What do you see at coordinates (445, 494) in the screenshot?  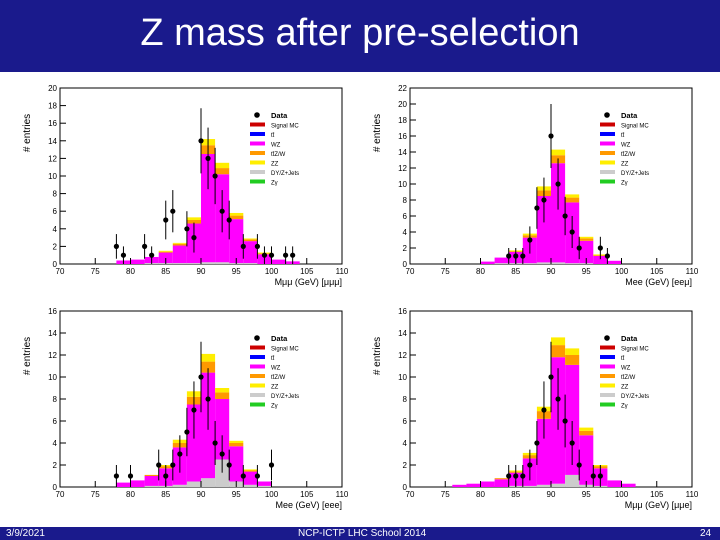 I see `x-tick-label: 75` at bounding box center [445, 494].